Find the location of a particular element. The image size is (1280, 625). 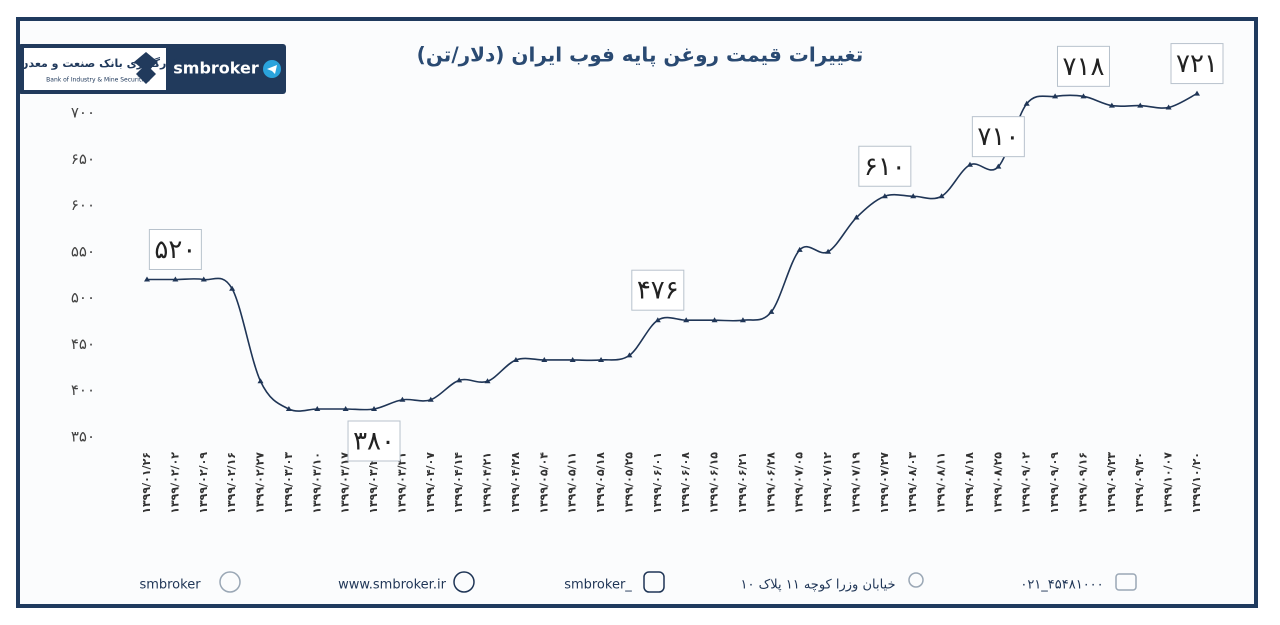

x-tick-label: ۱۳۹۹/۰۱/۲۶ is located at coordinates (146, 483).